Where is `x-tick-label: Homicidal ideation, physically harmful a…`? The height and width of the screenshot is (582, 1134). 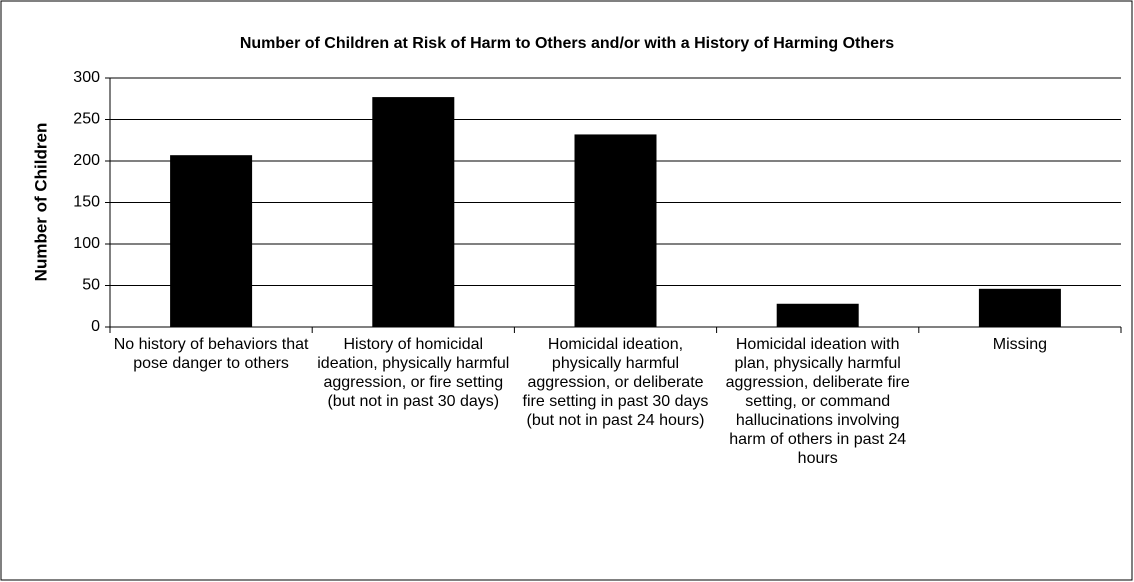 x-tick-label: Homicidal ideation, physically harmful a… is located at coordinates (615, 382).